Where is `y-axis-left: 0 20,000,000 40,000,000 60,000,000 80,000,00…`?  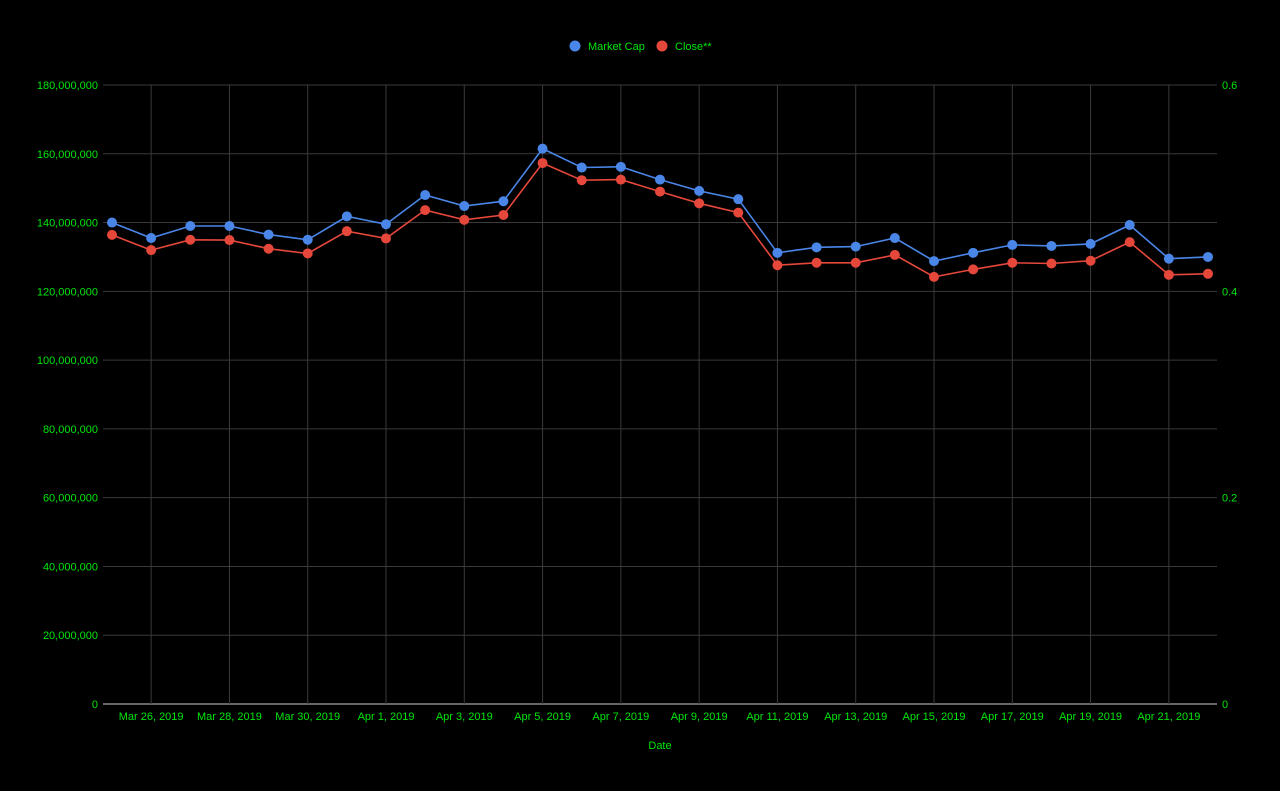
y-axis-left: 0 20,000,000 40,000,000 60,000,000 80,000,00… is located at coordinates (67, 395).